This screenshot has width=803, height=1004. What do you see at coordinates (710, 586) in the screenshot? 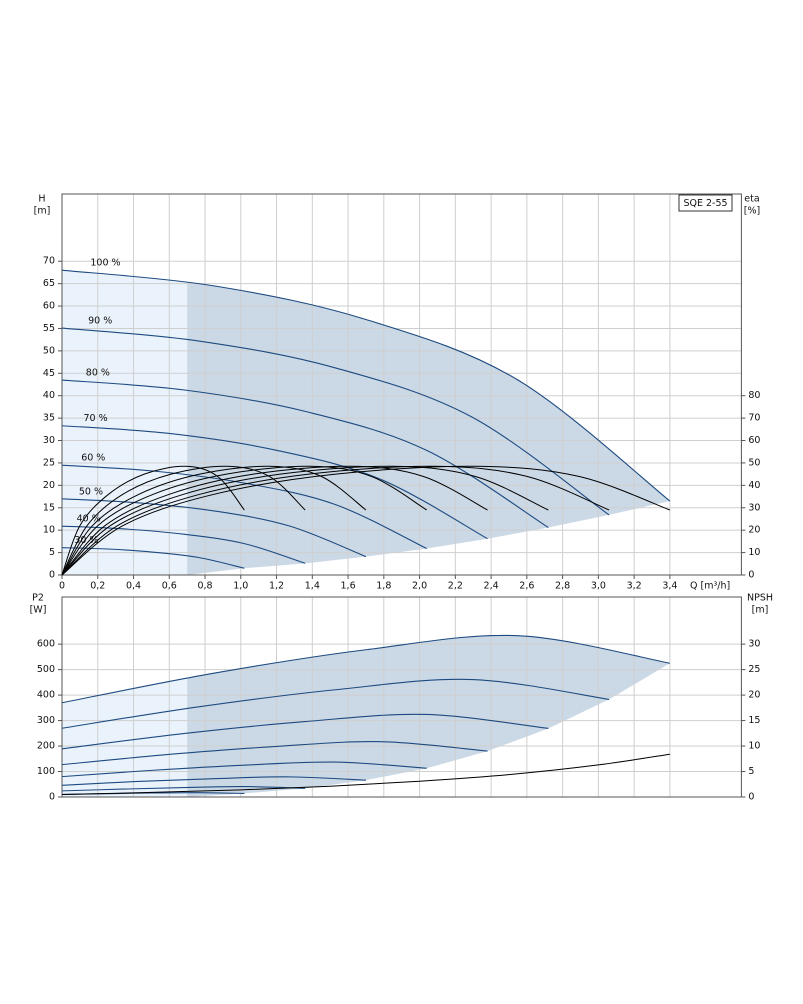
I see `x-axis-label: Q [m³/h]` at bounding box center [710, 586].